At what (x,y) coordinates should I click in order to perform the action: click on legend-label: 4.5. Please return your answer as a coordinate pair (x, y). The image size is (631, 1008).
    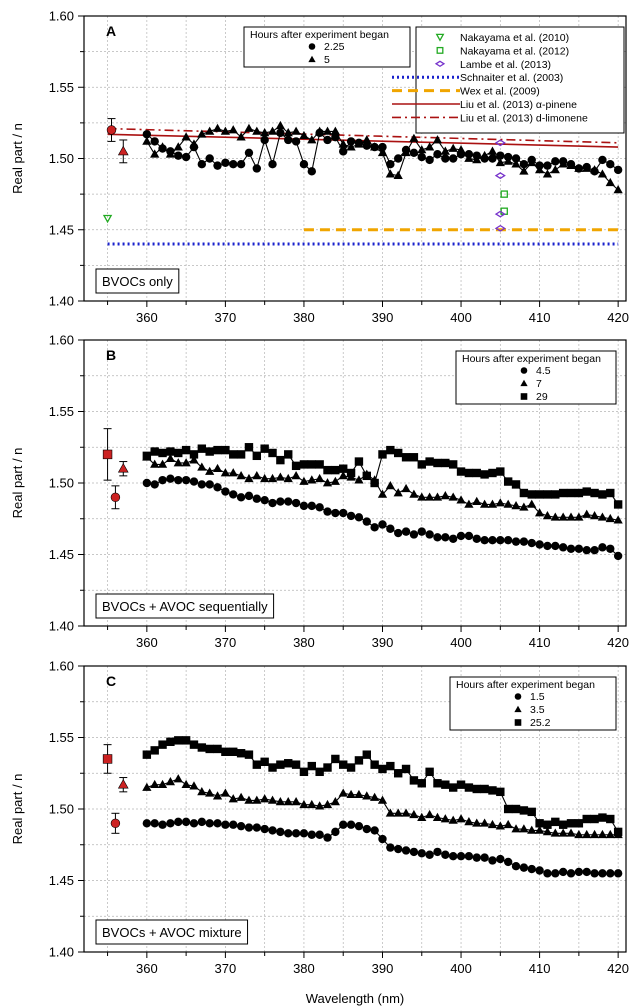
    Looking at the image, I should click on (543, 371).